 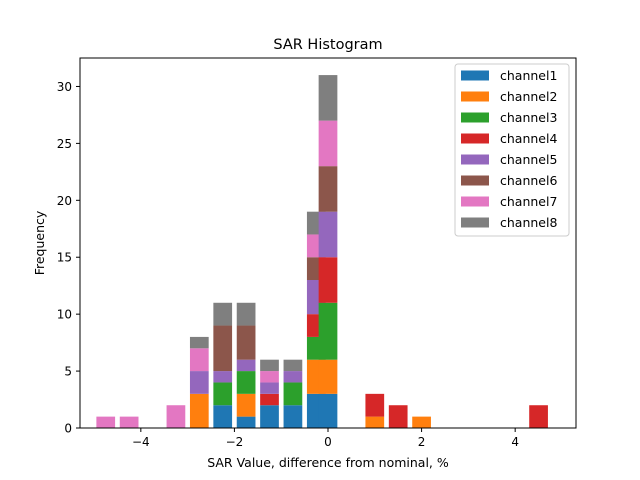 I want to click on legend-label-channel2: channel2, so click(x=528, y=96).